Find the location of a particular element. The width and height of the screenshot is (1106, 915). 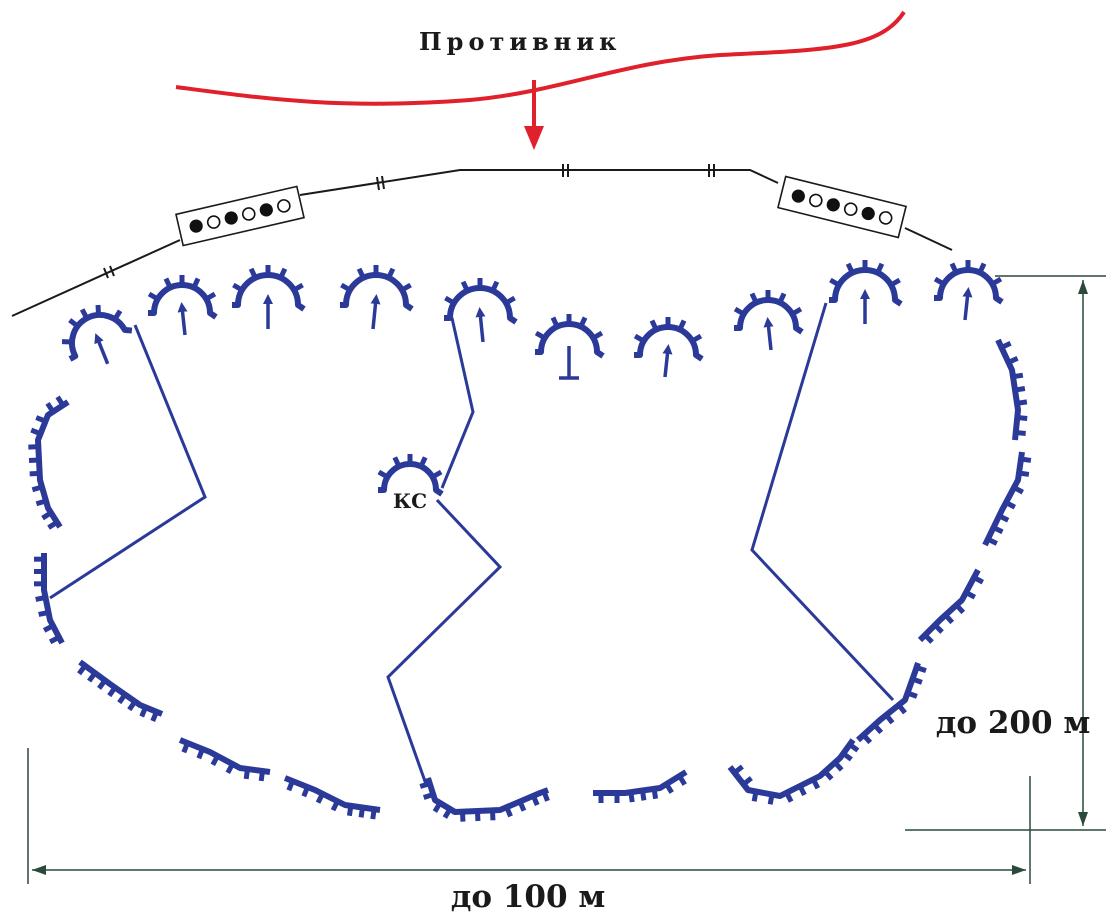

depth-label: до 200 м is located at coordinates (1013, 723).